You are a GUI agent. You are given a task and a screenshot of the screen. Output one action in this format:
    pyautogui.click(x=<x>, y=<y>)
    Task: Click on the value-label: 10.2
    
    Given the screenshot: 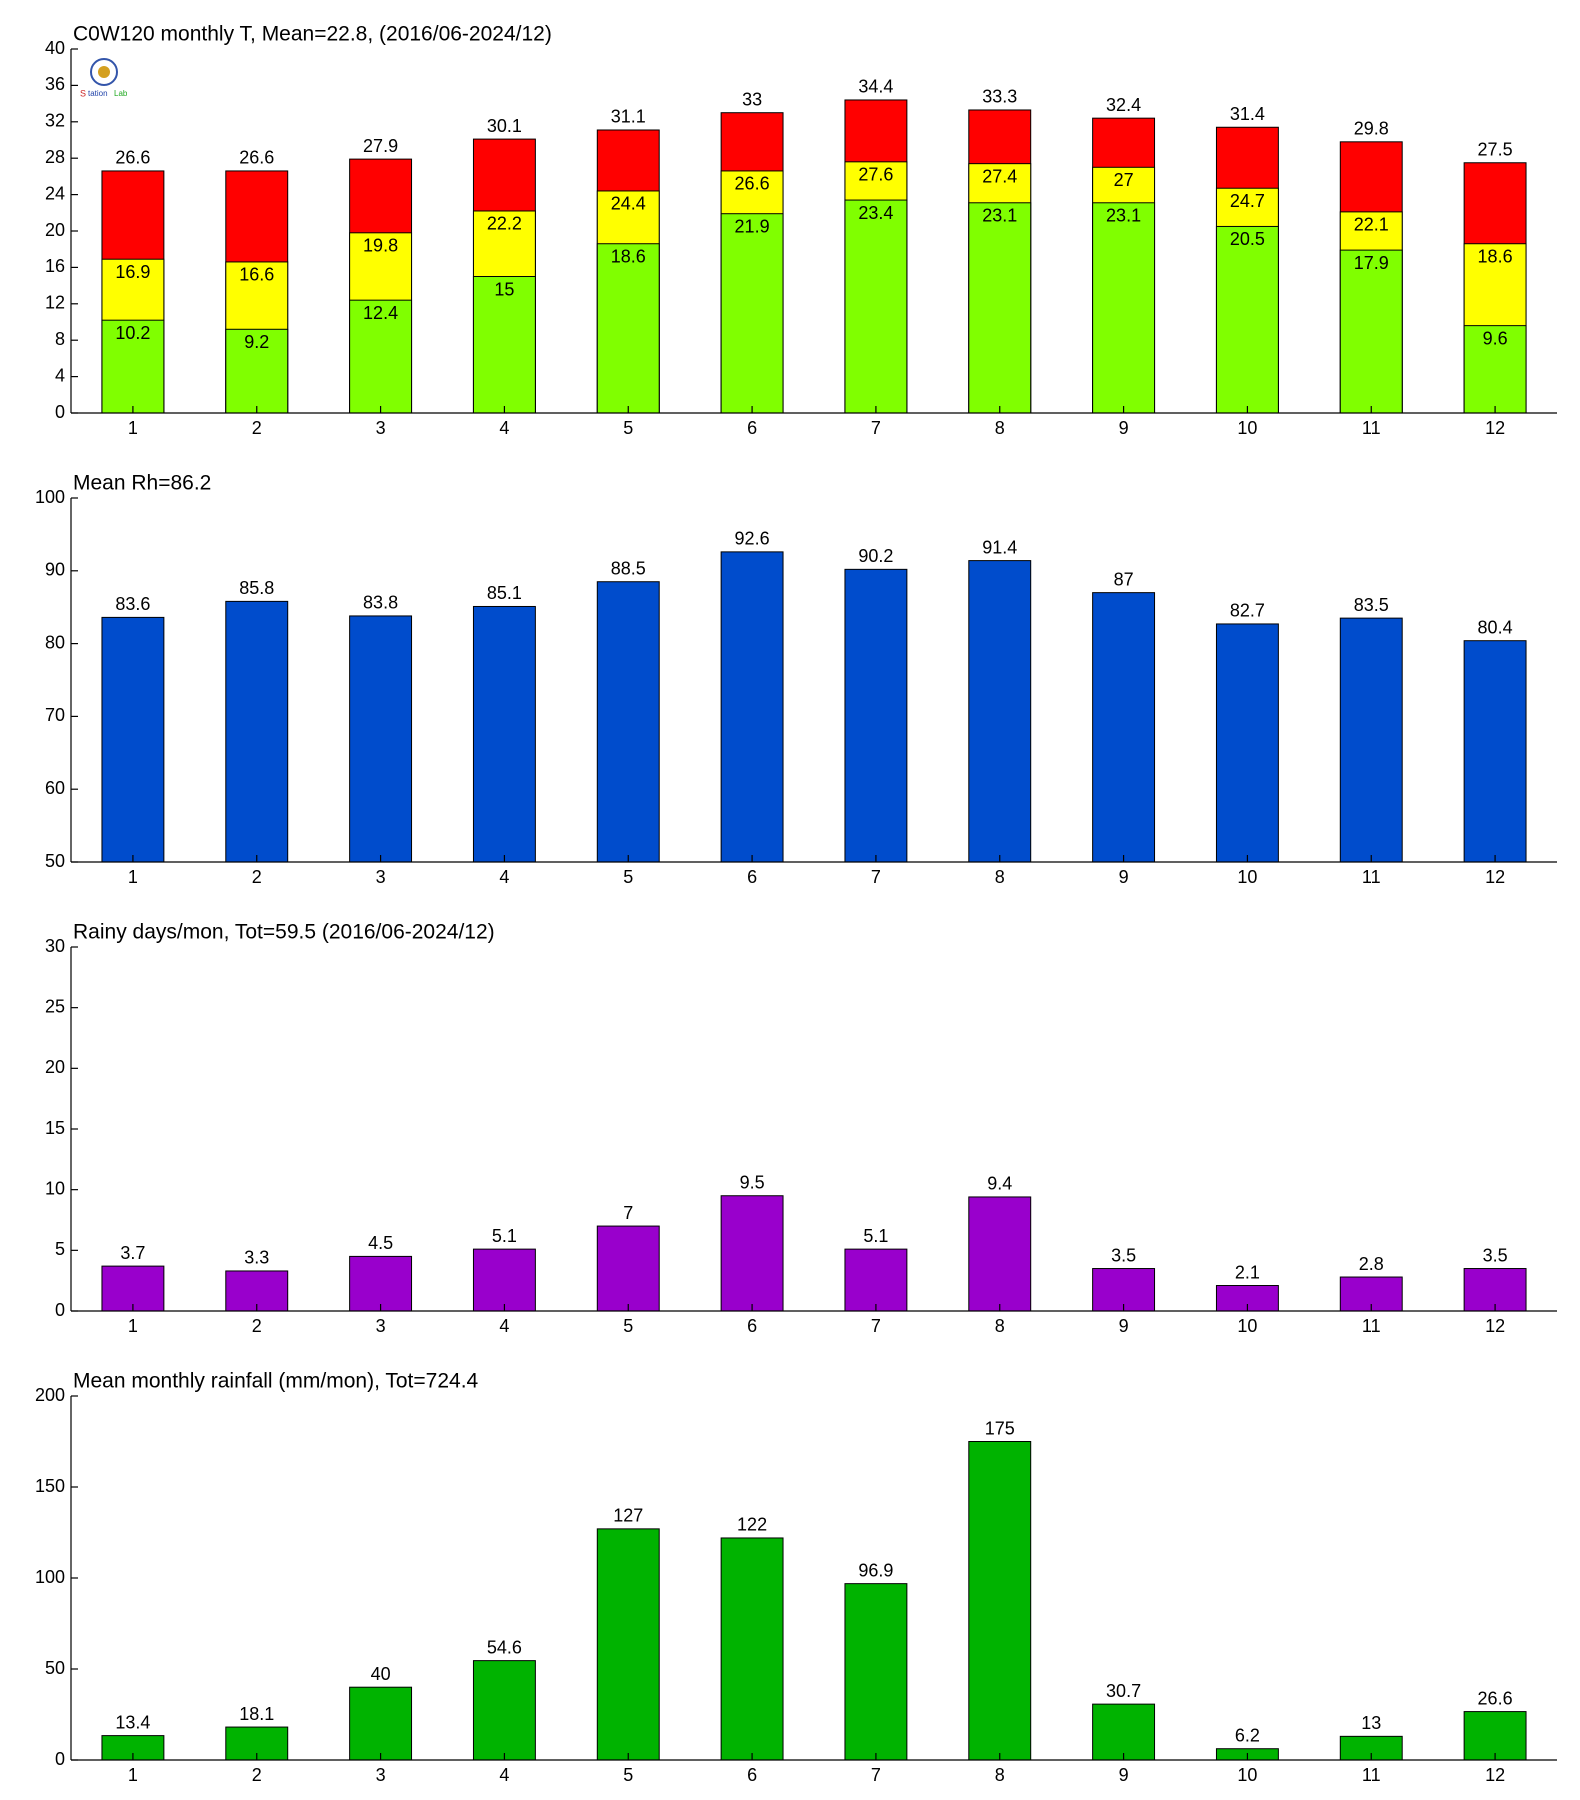 What is the action you would take?
    pyautogui.click(x=132, y=333)
    